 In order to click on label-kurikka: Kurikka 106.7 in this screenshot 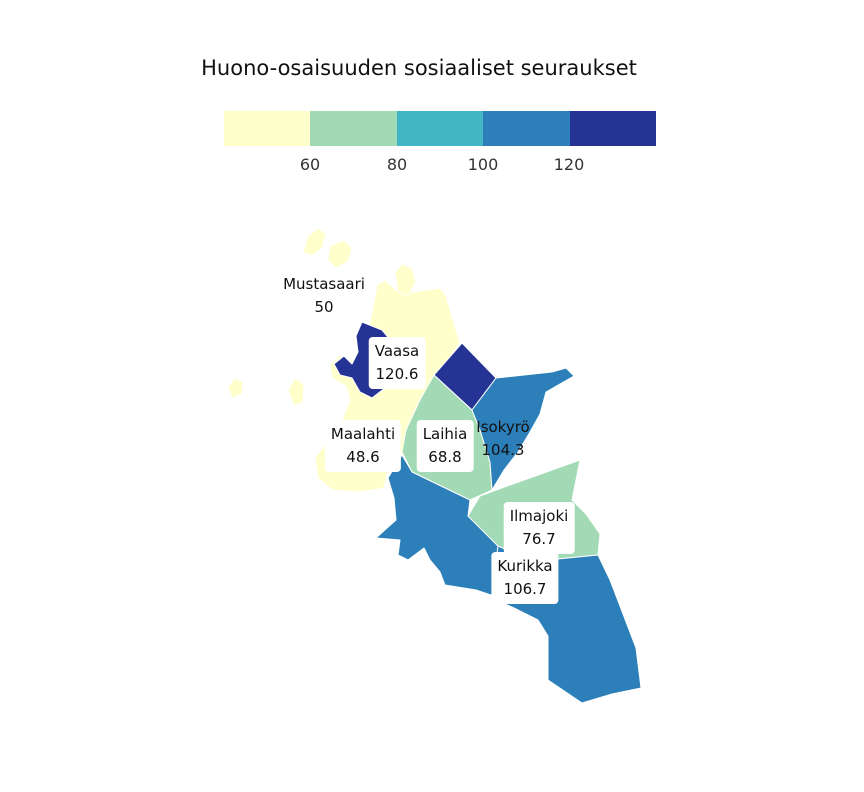, I will do `click(525, 578)`.